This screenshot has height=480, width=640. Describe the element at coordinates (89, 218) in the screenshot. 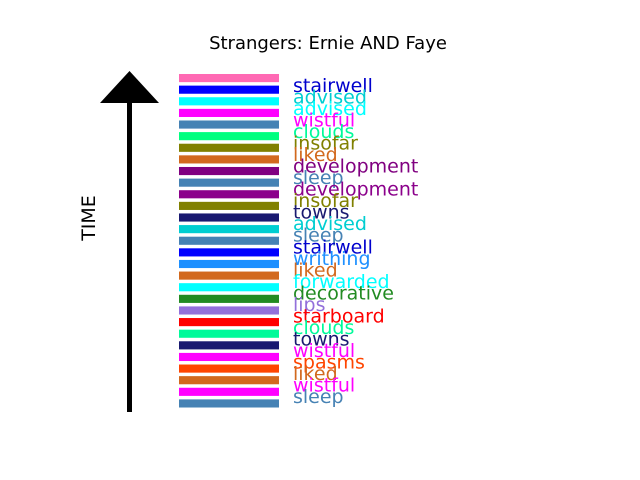

I see `time-axis-label: TIME` at that location.